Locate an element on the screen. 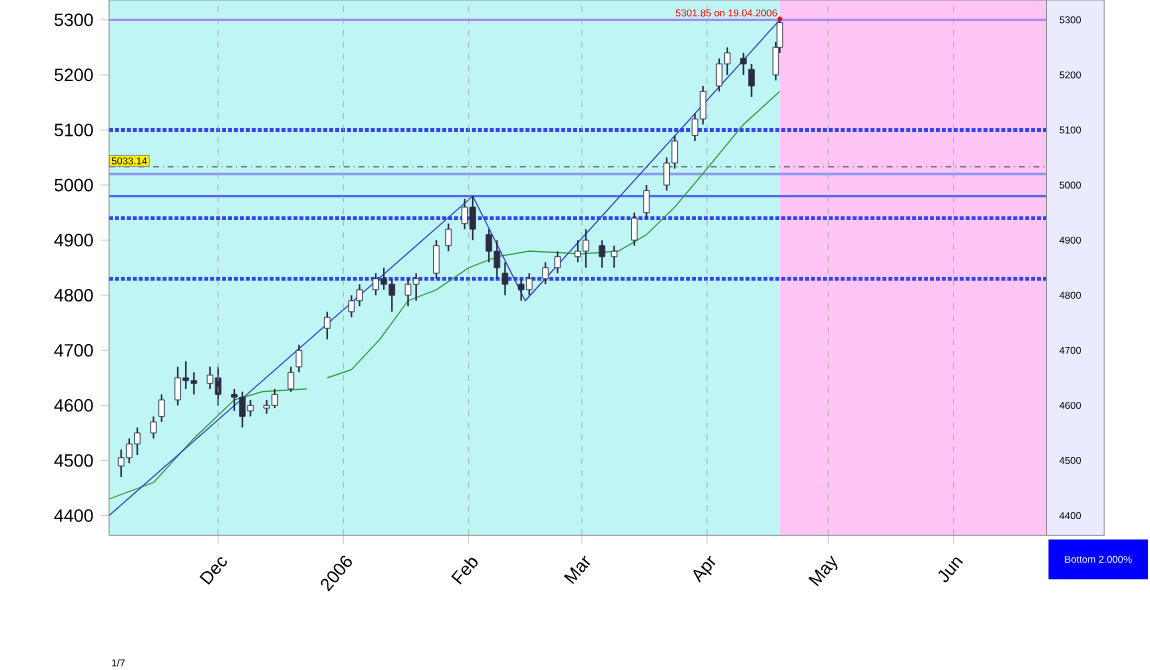 The image size is (1150, 670). y-tick-label: 4500 is located at coordinates (73, 460).